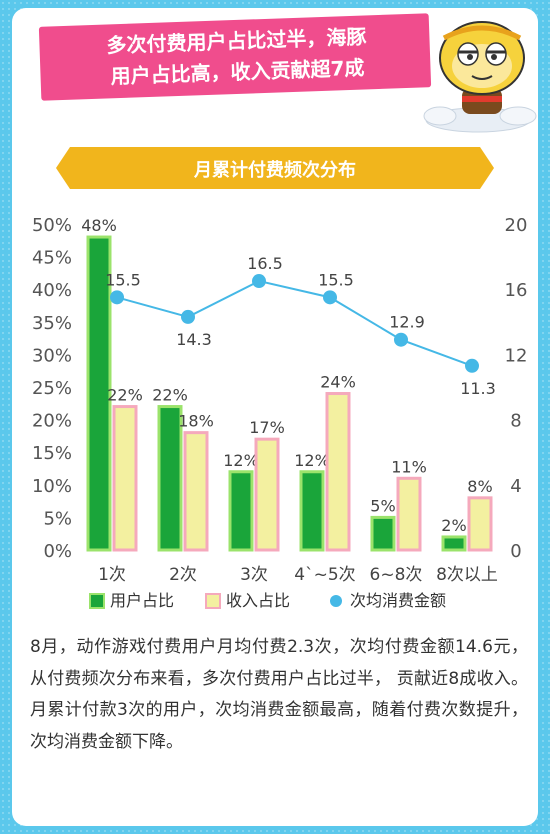 The height and width of the screenshot is (834, 550). Describe the element at coordinates (112, 575) in the screenshot. I see `category-label: 1次` at that location.